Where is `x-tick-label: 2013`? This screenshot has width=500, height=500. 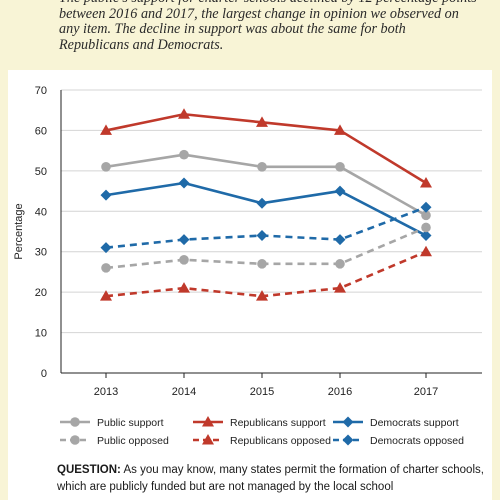 x-tick-label: 2013 is located at coordinates (106, 392).